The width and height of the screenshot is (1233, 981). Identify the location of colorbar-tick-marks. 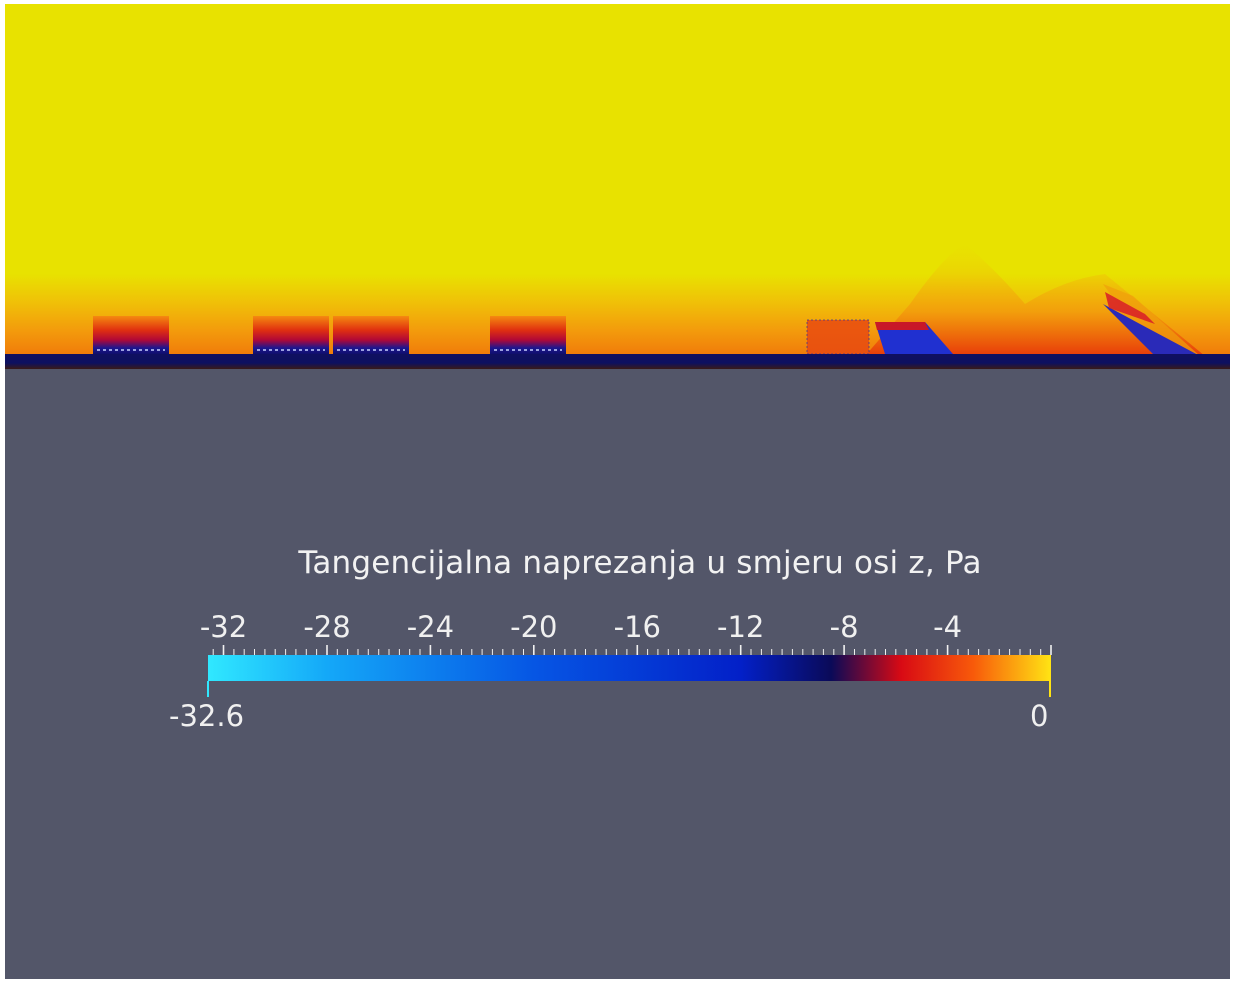
(632, 650).